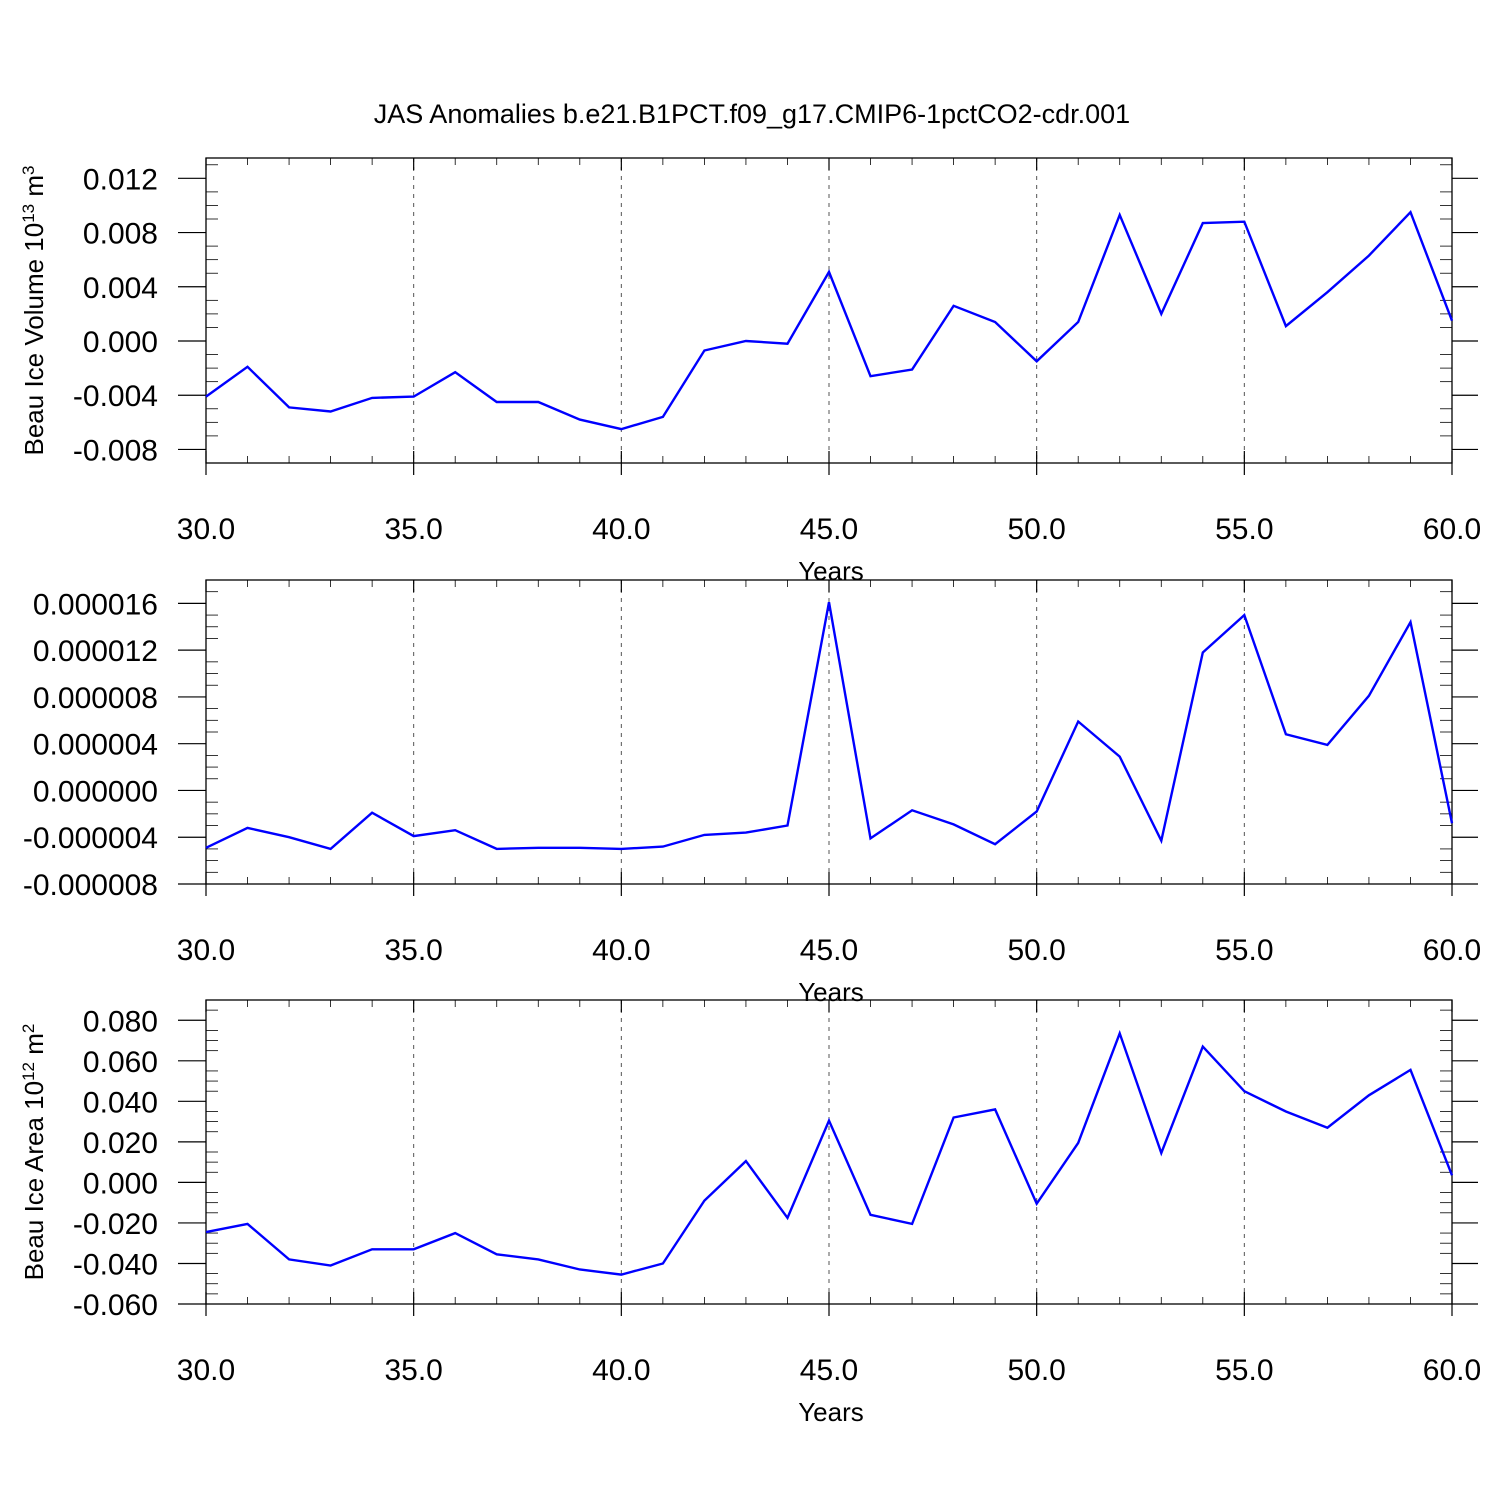 The height and width of the screenshot is (1500, 1500). What do you see at coordinates (115, 1224) in the screenshot?
I see `y-tick-label: -0.020` at bounding box center [115, 1224].